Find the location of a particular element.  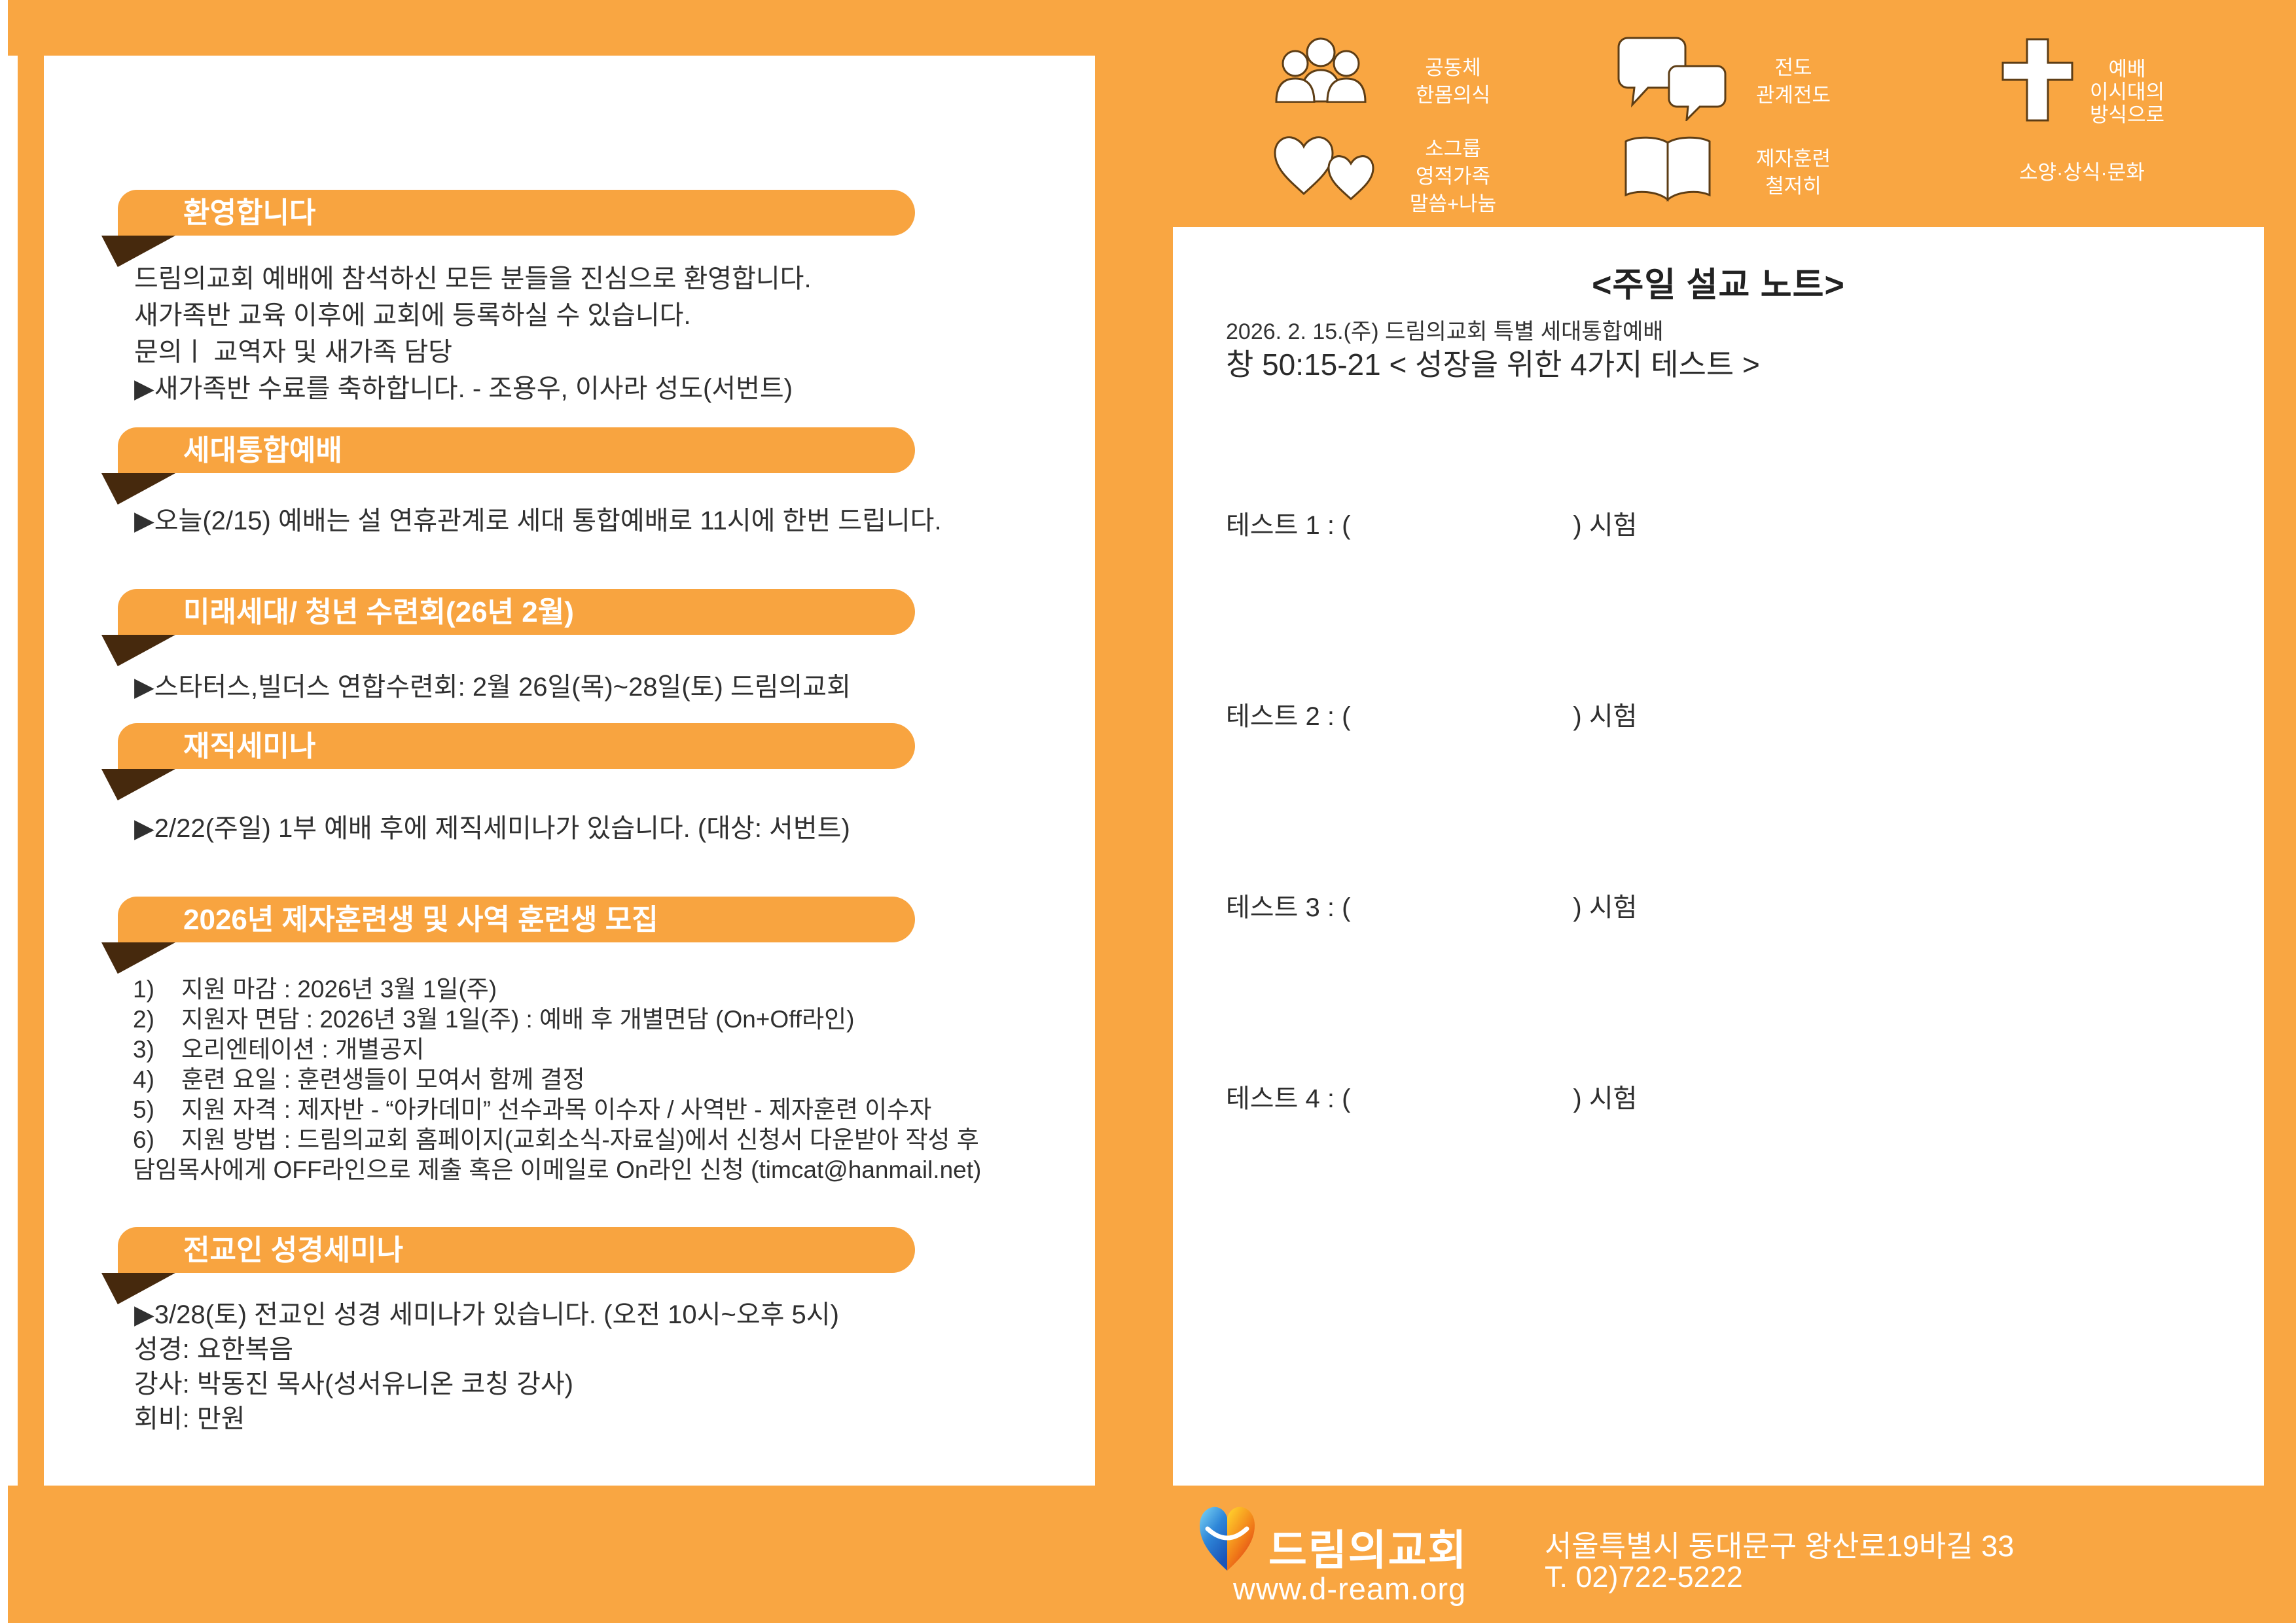

open-book-icon is located at coordinates (1668, 169).